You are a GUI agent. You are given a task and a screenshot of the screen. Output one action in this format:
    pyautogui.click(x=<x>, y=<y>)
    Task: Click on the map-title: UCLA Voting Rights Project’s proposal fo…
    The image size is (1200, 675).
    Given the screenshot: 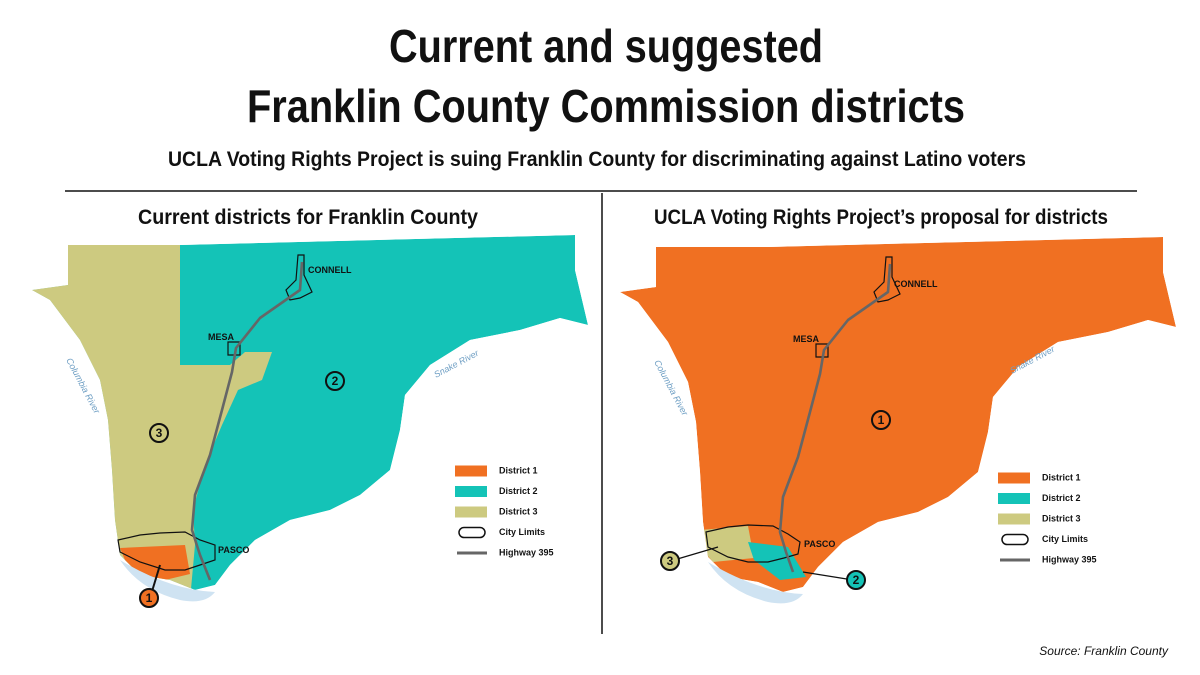 What is the action you would take?
    pyautogui.click(x=881, y=217)
    